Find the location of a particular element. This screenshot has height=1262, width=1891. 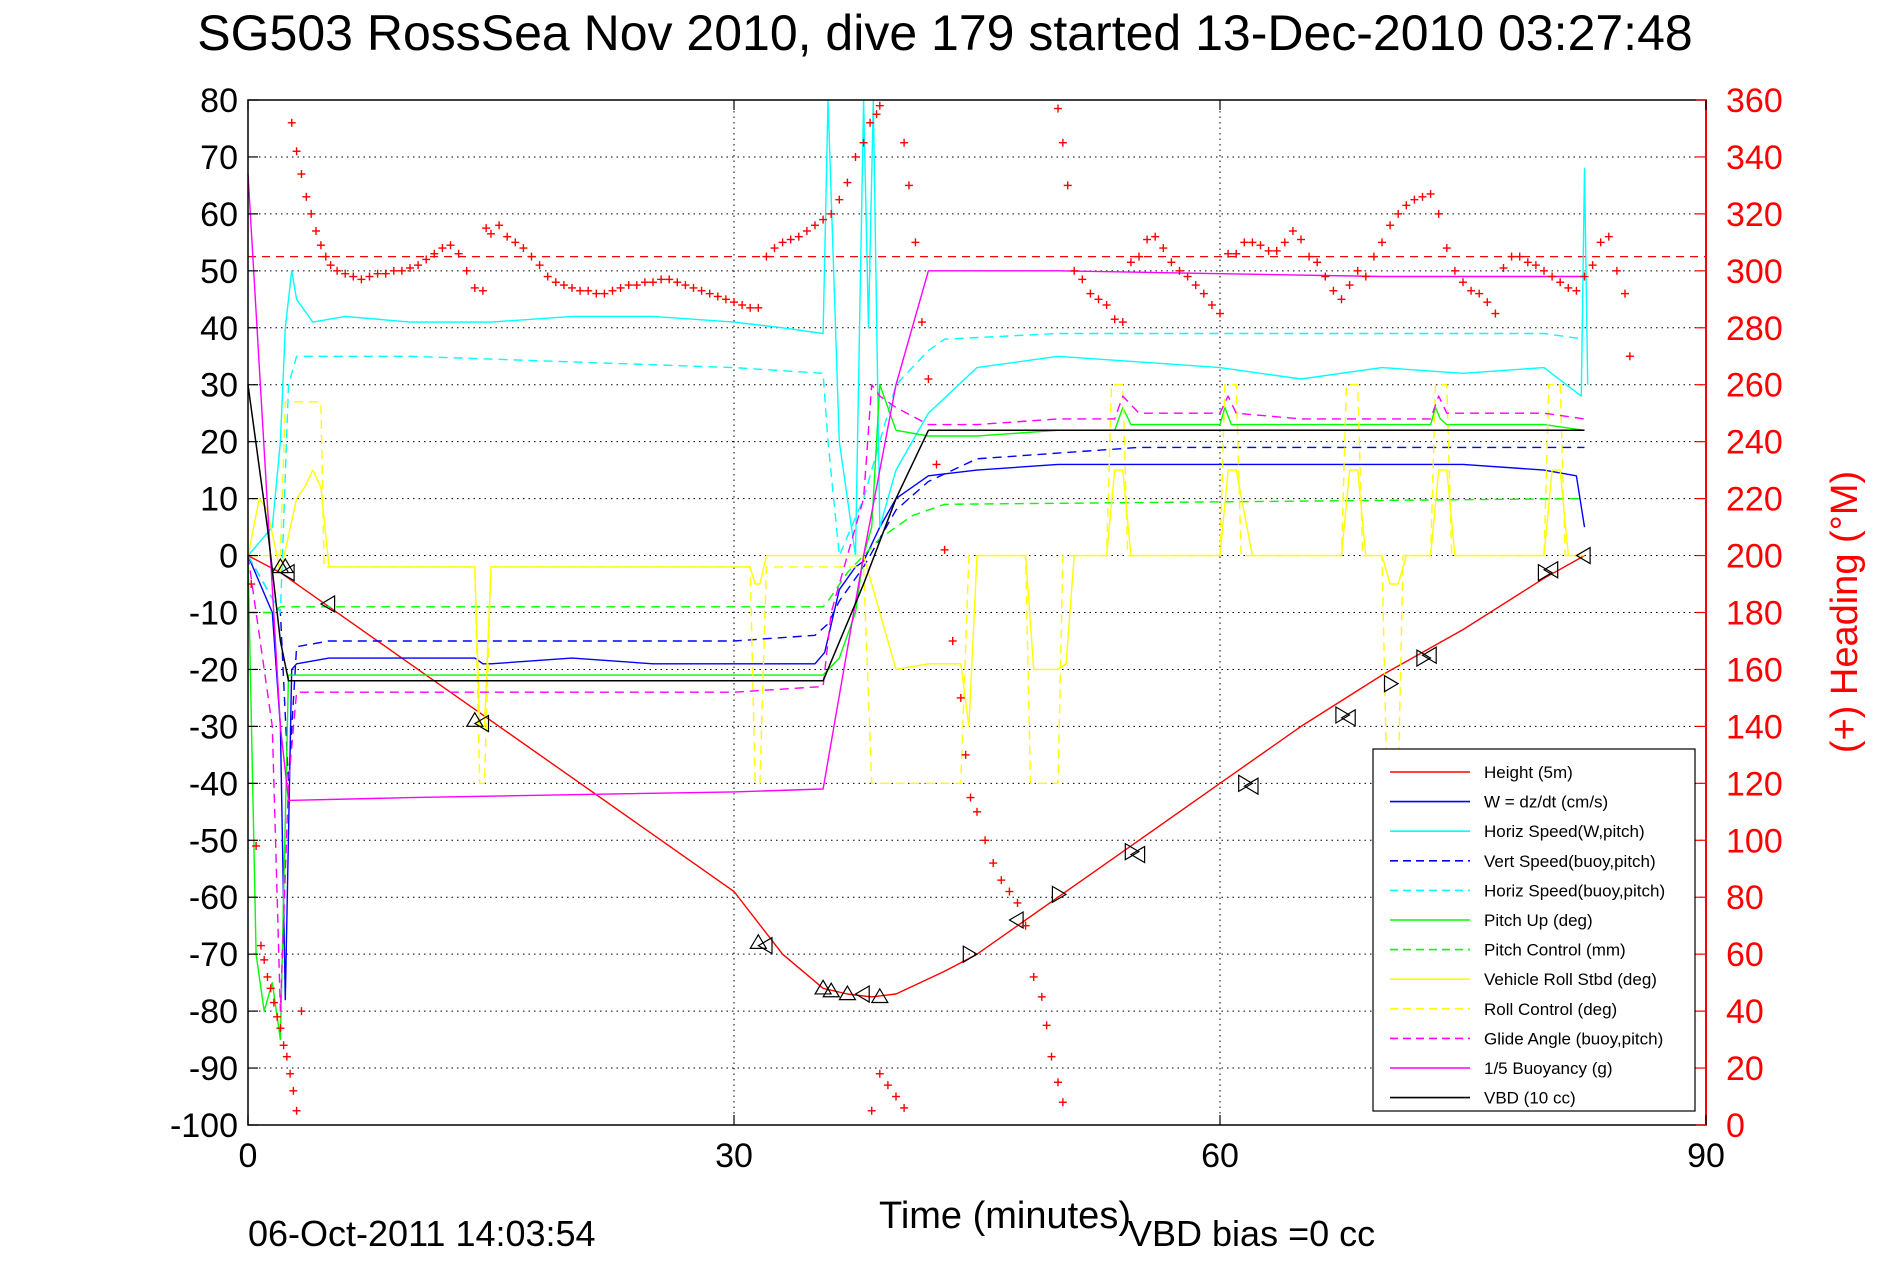

legend-entry-horiz-speed-buoy-pitch: Horiz Speed(buoy,pitch) is located at coordinates (1527, 890).